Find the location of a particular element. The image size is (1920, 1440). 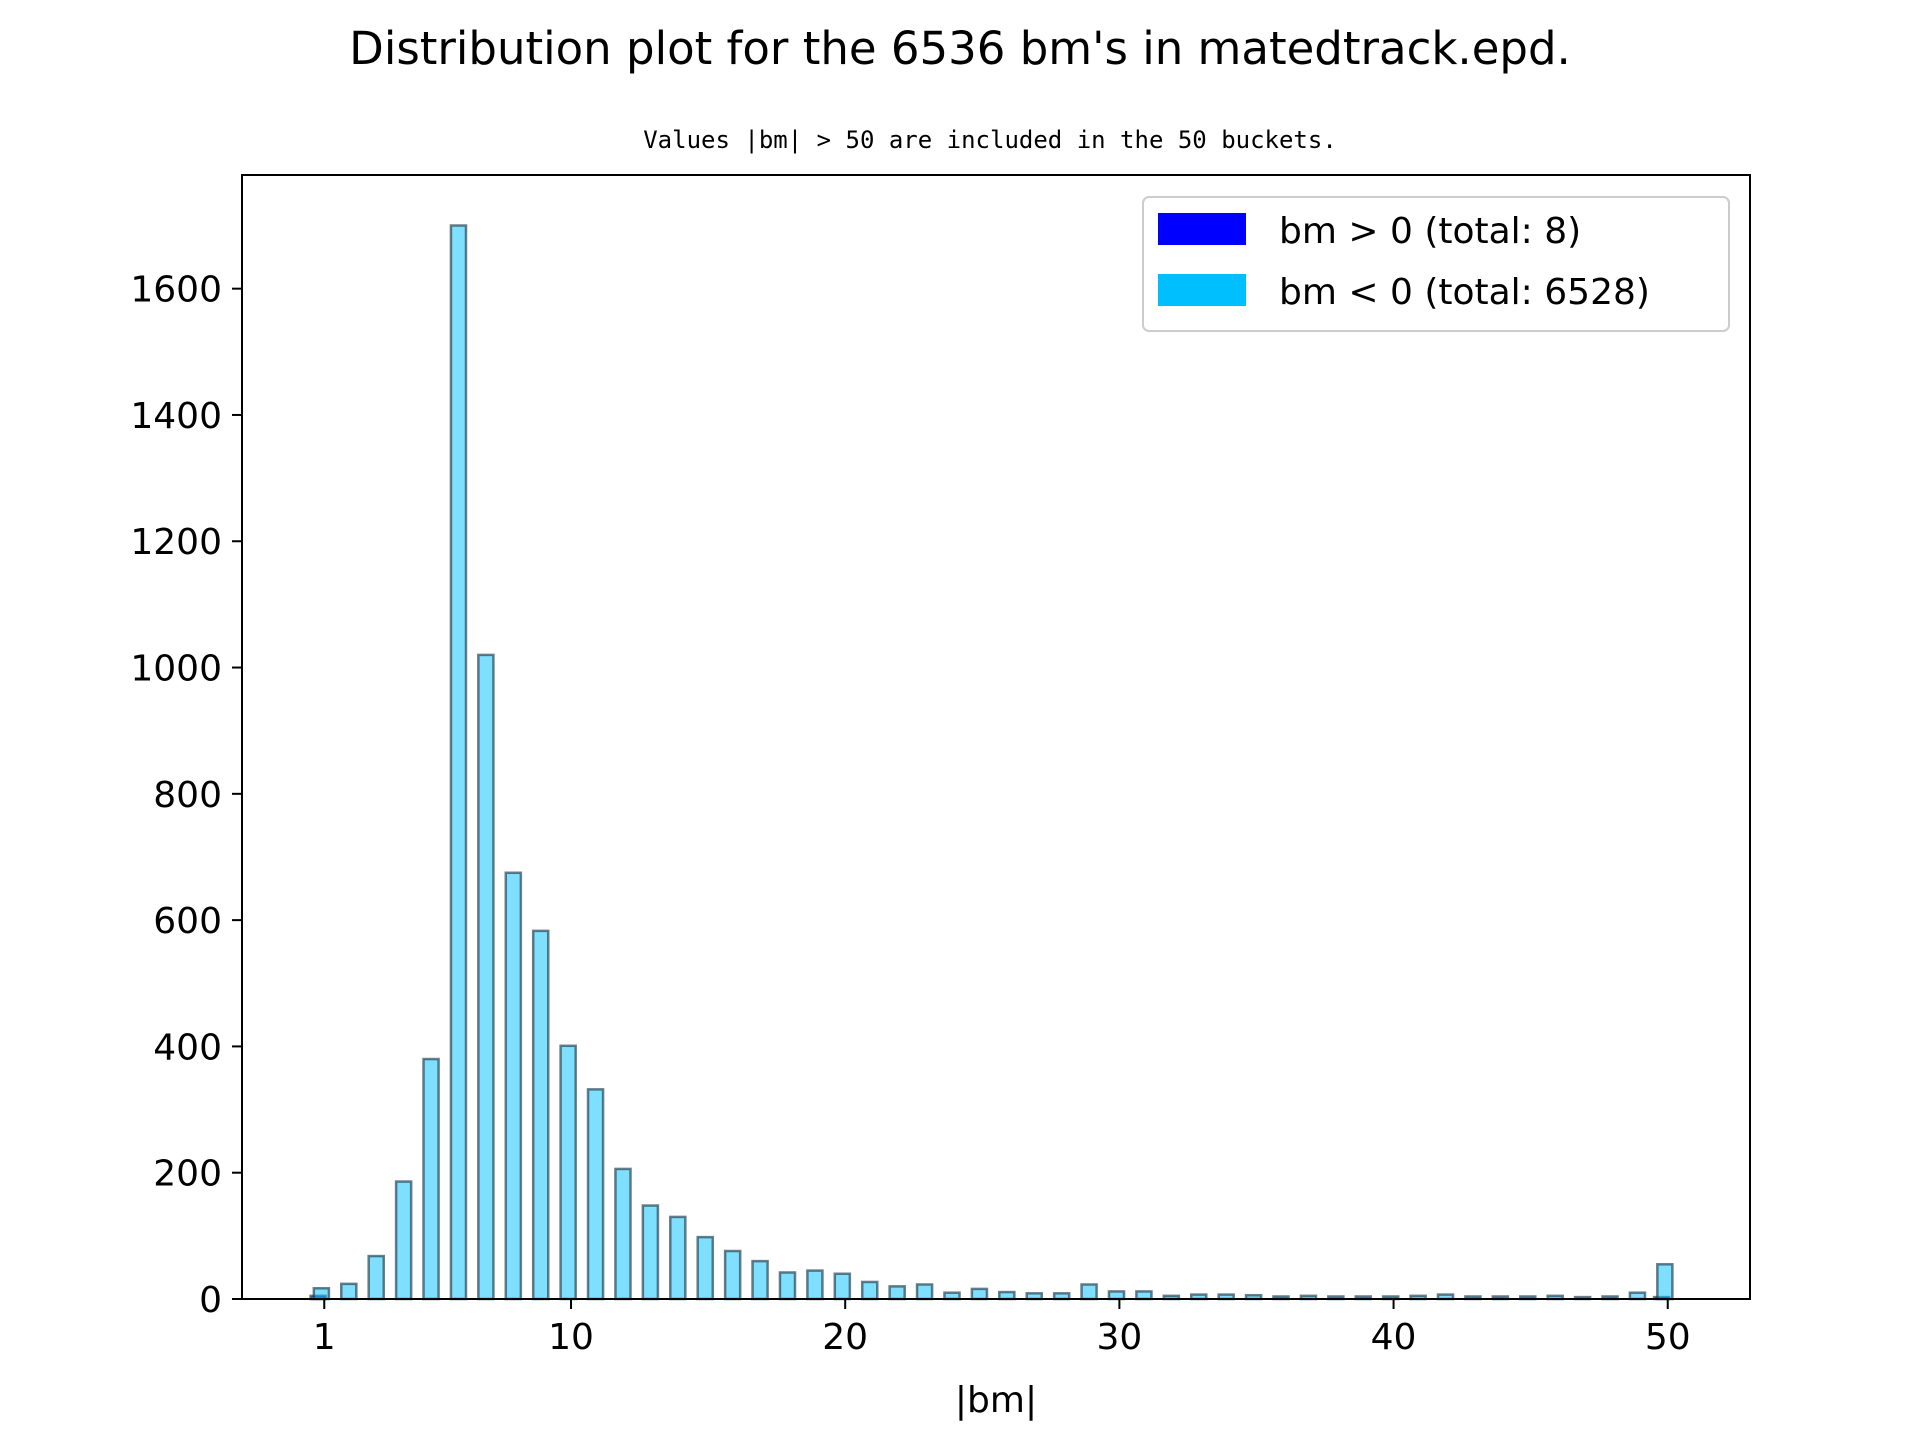

legend-label-negative: bm < 0 (total: 6528) is located at coordinates (1464, 292).